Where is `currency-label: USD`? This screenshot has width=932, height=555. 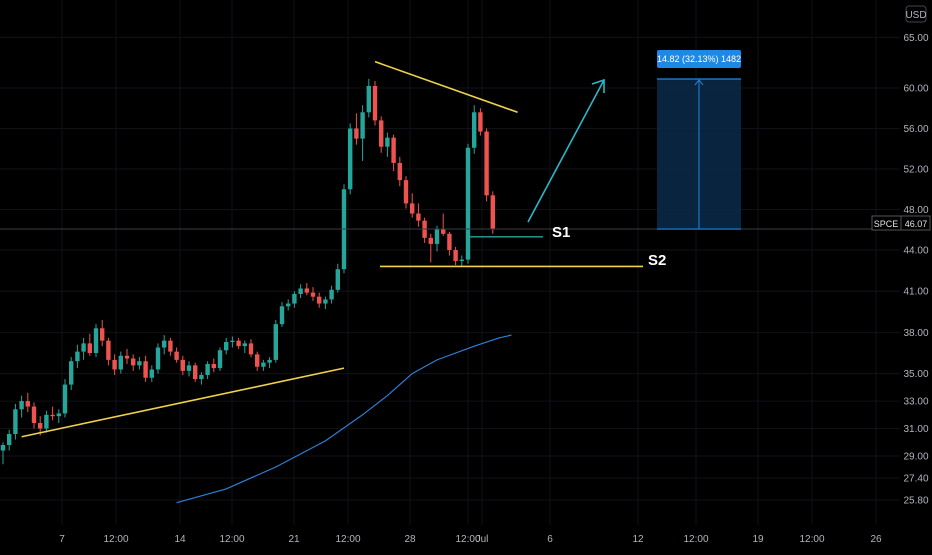 currency-label: USD is located at coordinates (915, 15).